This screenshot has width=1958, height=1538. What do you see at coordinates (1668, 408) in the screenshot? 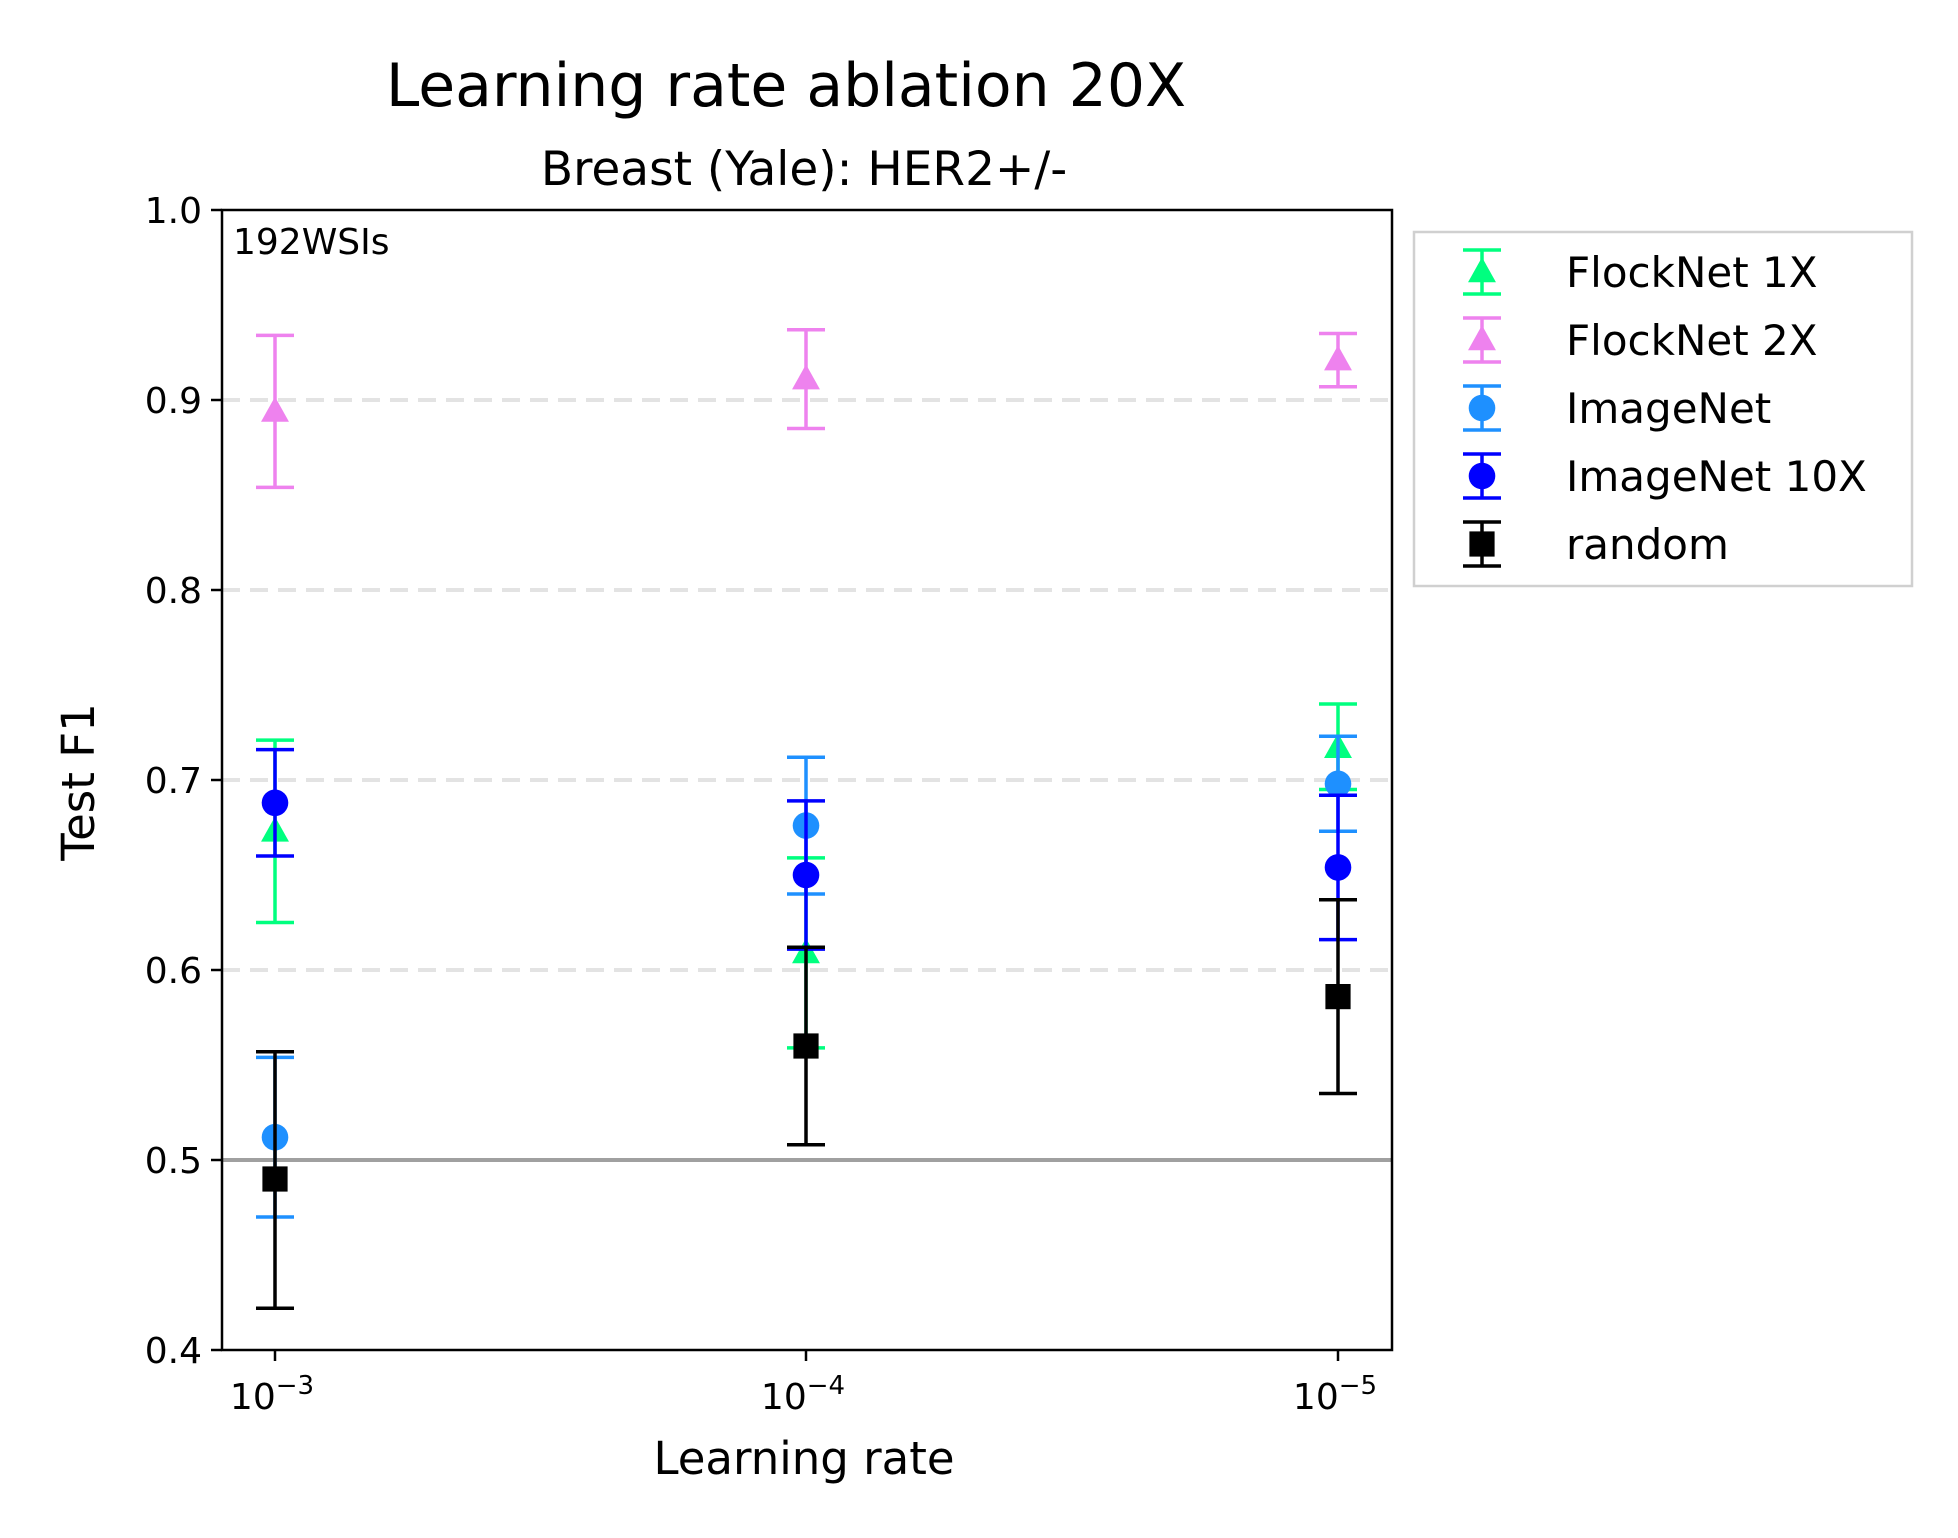
I see `legend-label: ImageNet` at bounding box center [1668, 408].